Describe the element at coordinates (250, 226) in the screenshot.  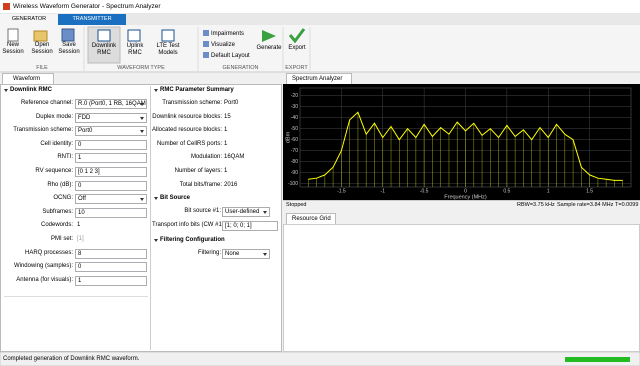
I see `text-input: [1; 0; 0; 1]` at that location.